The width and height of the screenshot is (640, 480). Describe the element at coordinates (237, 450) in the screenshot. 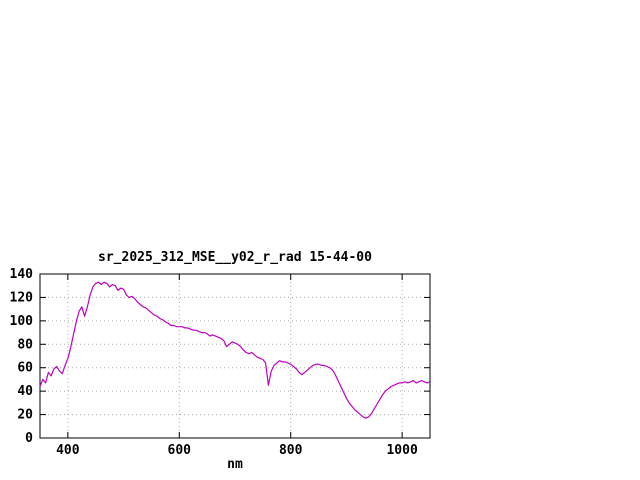

I see `x-tick-labels: 400 600 800 1000` at that location.